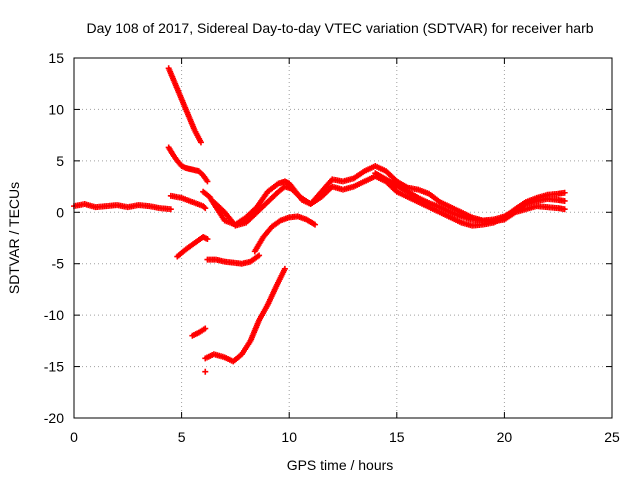 This screenshot has height=480, width=640. I want to click on x-tick-label: 10, so click(289, 437).